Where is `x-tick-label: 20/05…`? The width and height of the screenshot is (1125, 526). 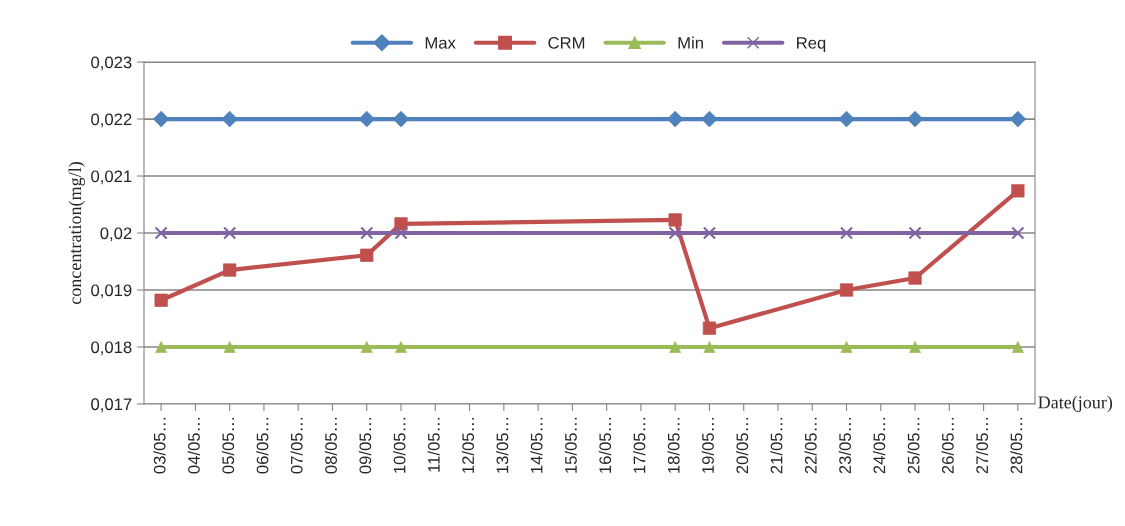
x-tick-label: 20/05… is located at coordinates (742, 446).